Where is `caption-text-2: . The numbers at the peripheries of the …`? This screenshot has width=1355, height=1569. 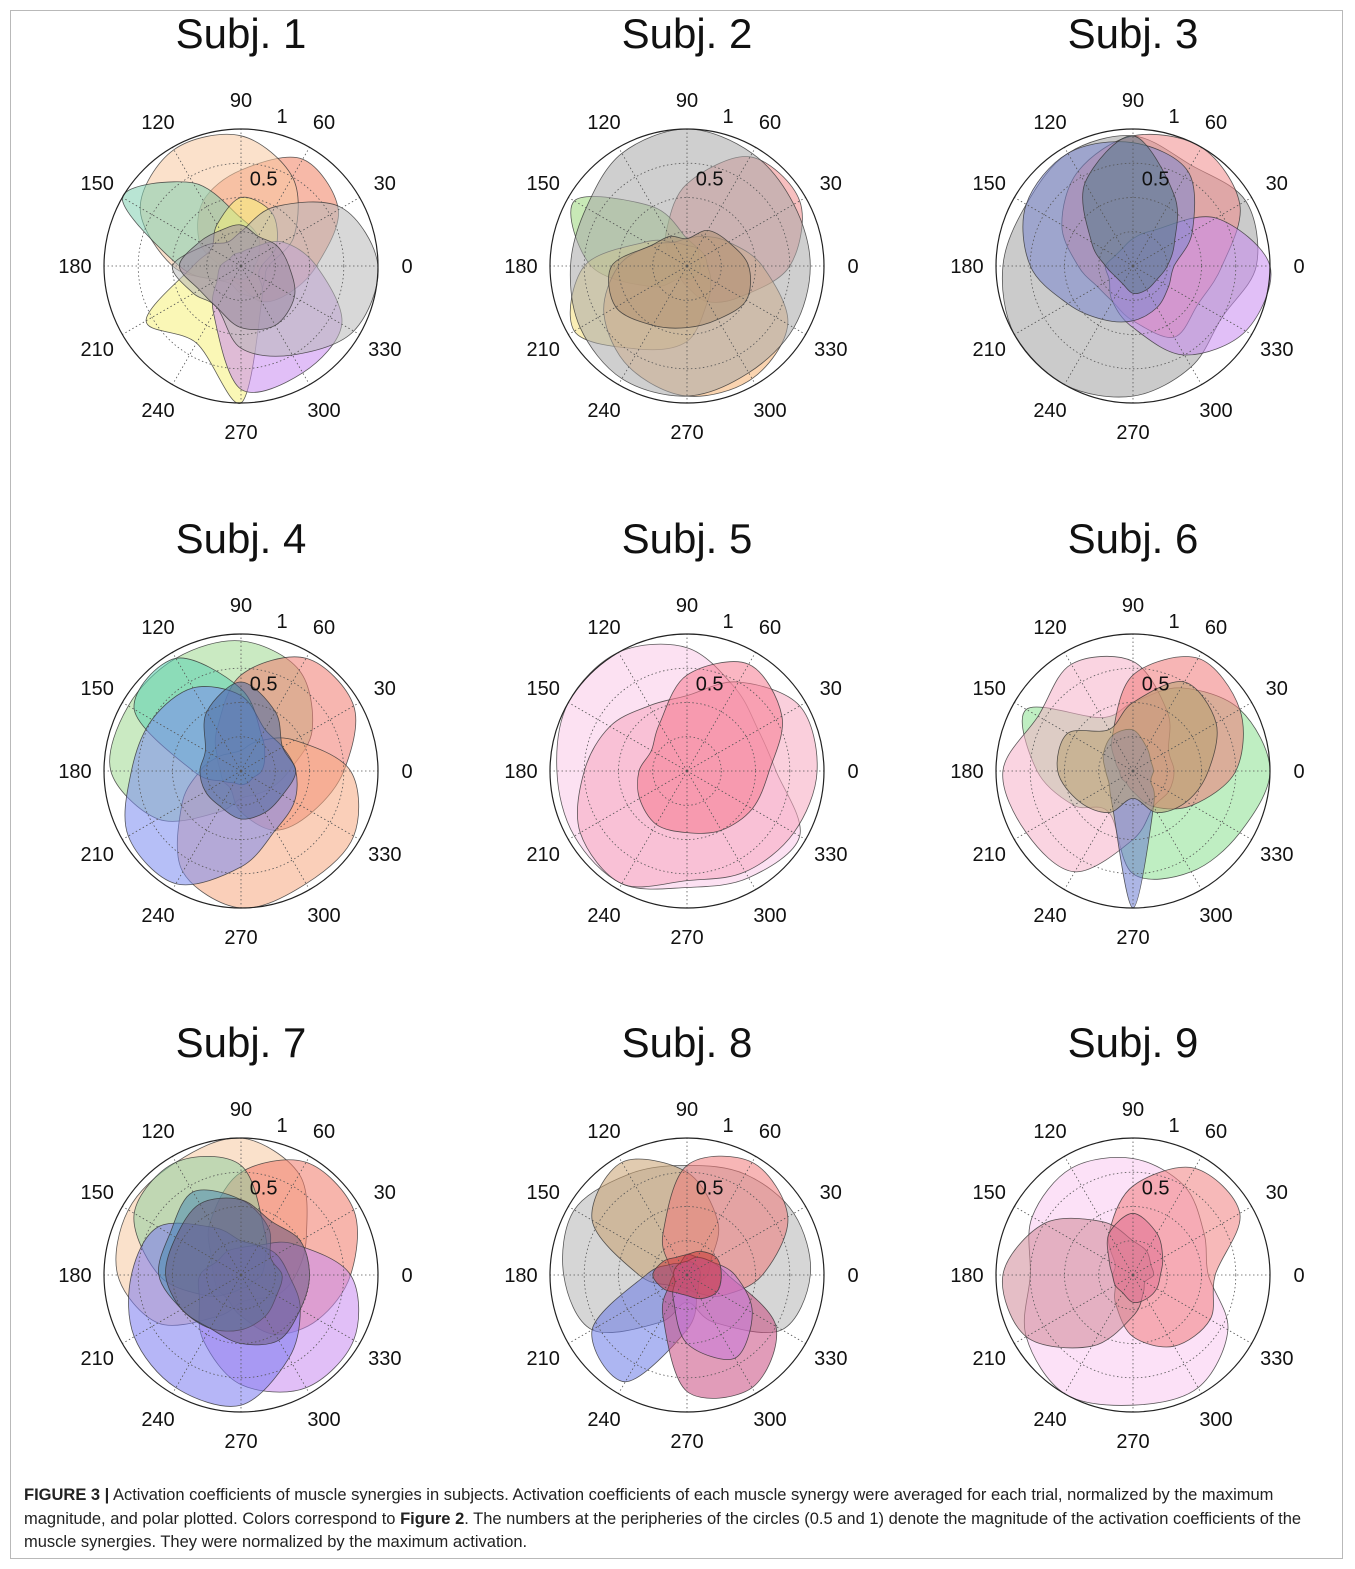
caption-text-2: . The numbers at the peripheries of the … is located at coordinates (663, 1530).